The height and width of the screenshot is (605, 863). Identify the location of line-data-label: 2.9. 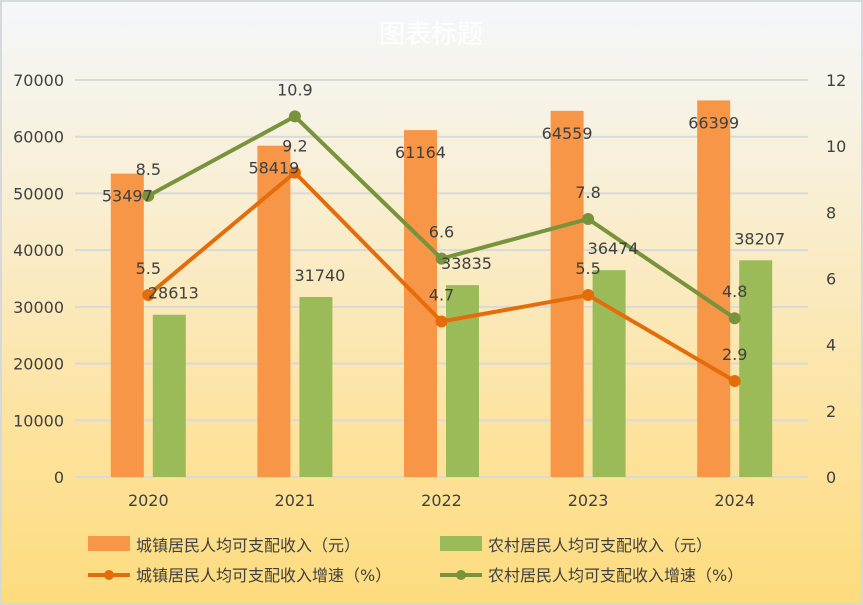
(734, 354).